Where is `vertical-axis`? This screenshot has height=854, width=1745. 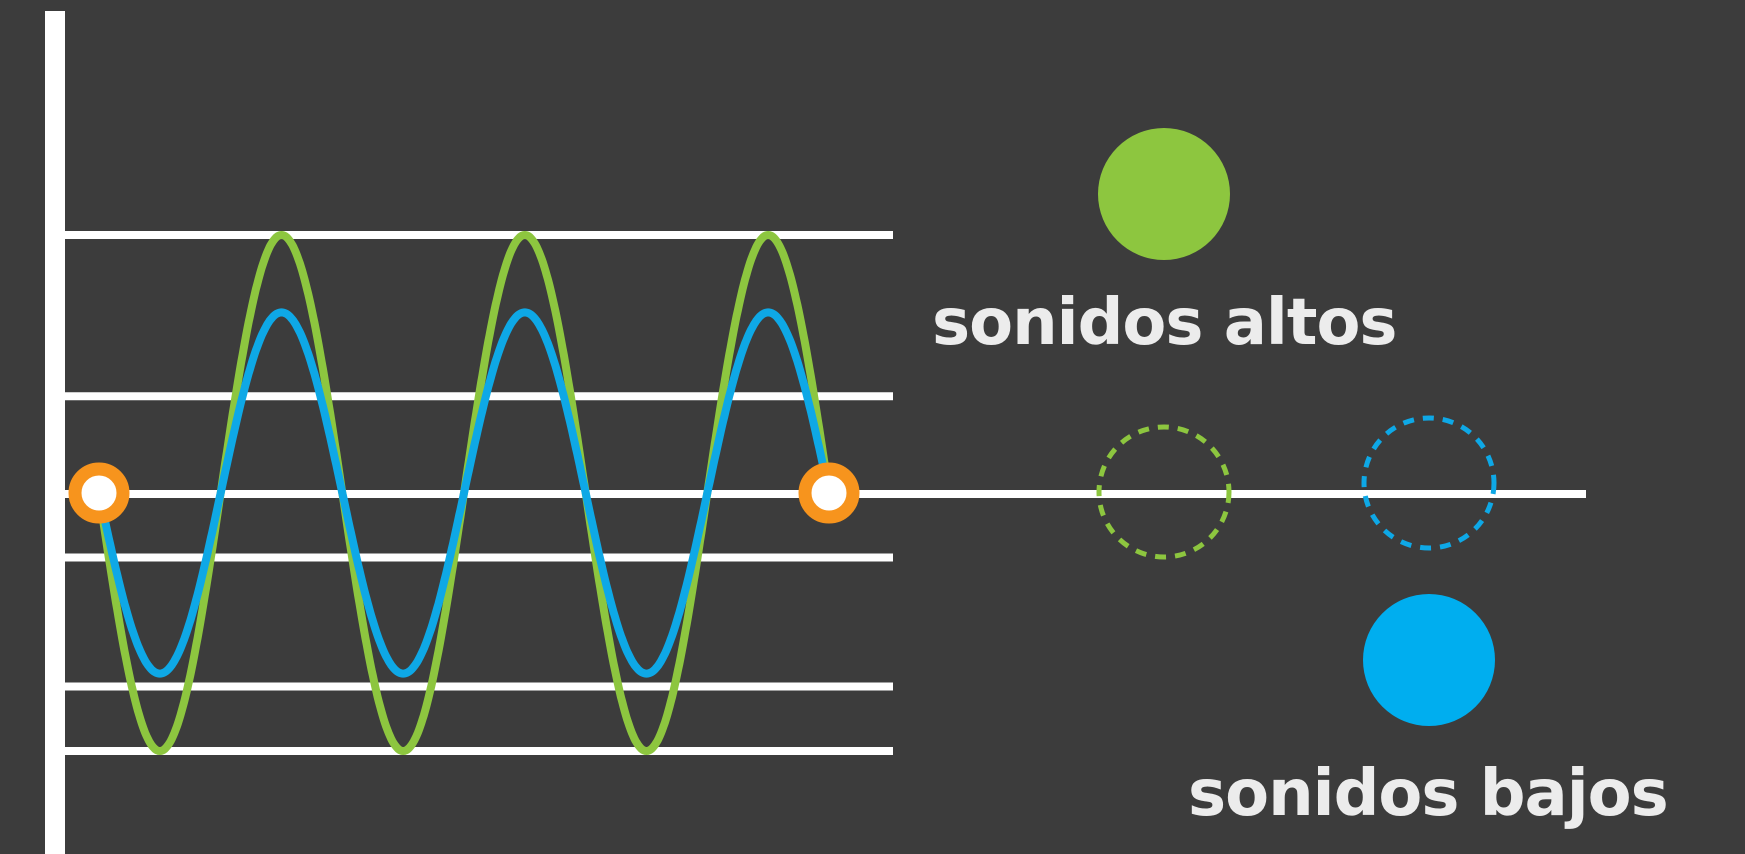
vertical-axis is located at coordinates (55, 432).